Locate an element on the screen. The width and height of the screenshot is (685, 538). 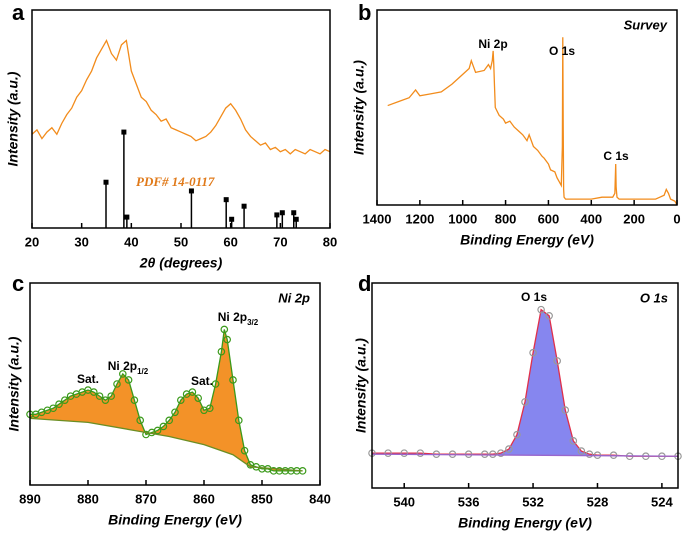
x-tick-label: 1000 is located at coordinates (462, 218).